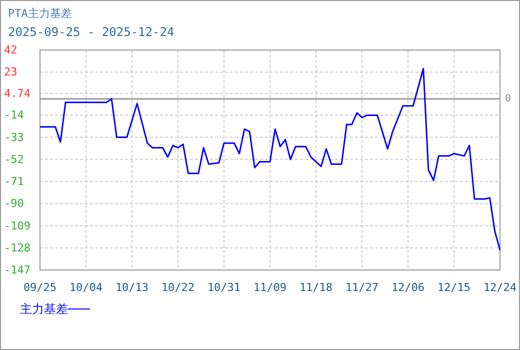 The height and width of the screenshot is (350, 520). Describe the element at coordinates (14, 115) in the screenshot. I see `y-tick-label: -14` at that location.